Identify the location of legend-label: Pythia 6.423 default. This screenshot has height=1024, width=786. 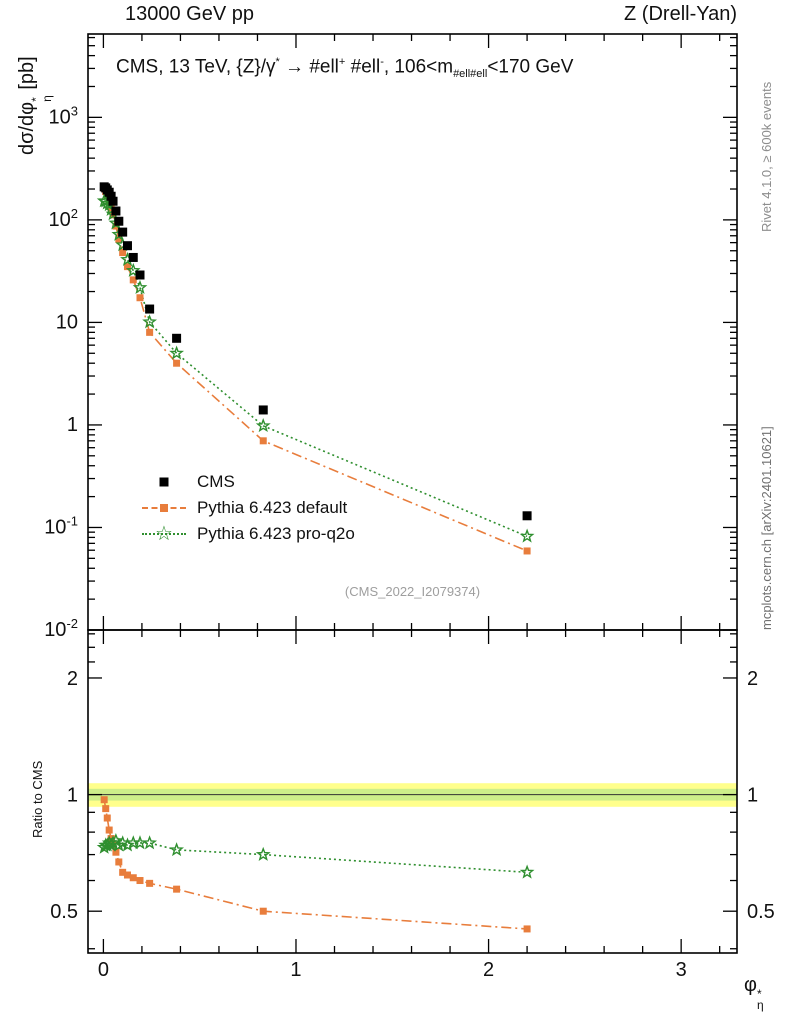
(272, 507).